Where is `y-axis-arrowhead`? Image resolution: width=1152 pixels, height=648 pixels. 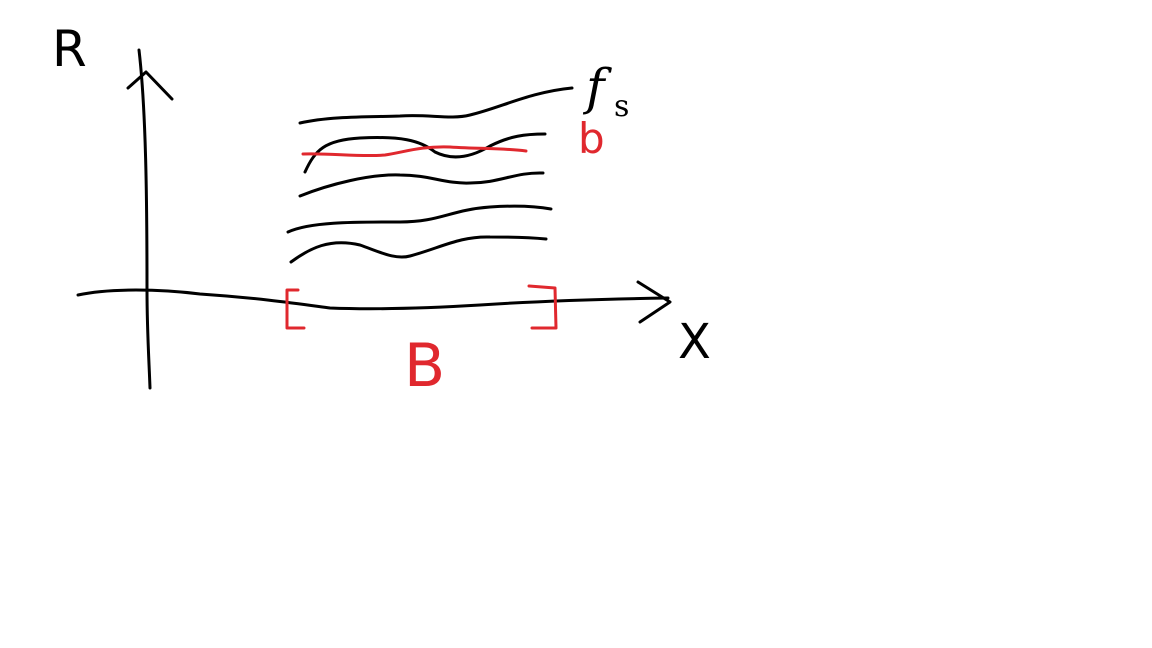 y-axis-arrowhead is located at coordinates (150, 85).